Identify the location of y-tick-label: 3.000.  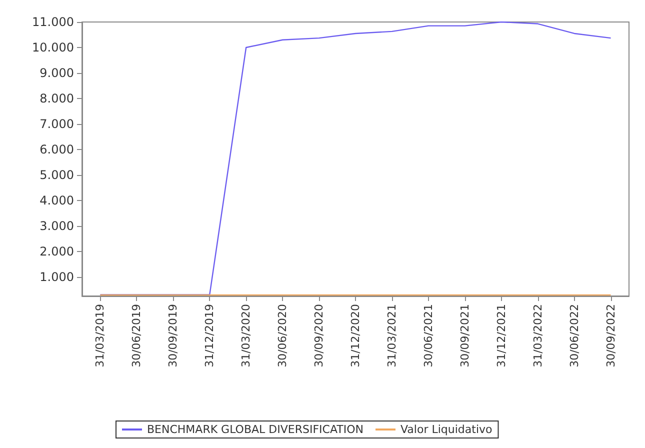
(57, 226).